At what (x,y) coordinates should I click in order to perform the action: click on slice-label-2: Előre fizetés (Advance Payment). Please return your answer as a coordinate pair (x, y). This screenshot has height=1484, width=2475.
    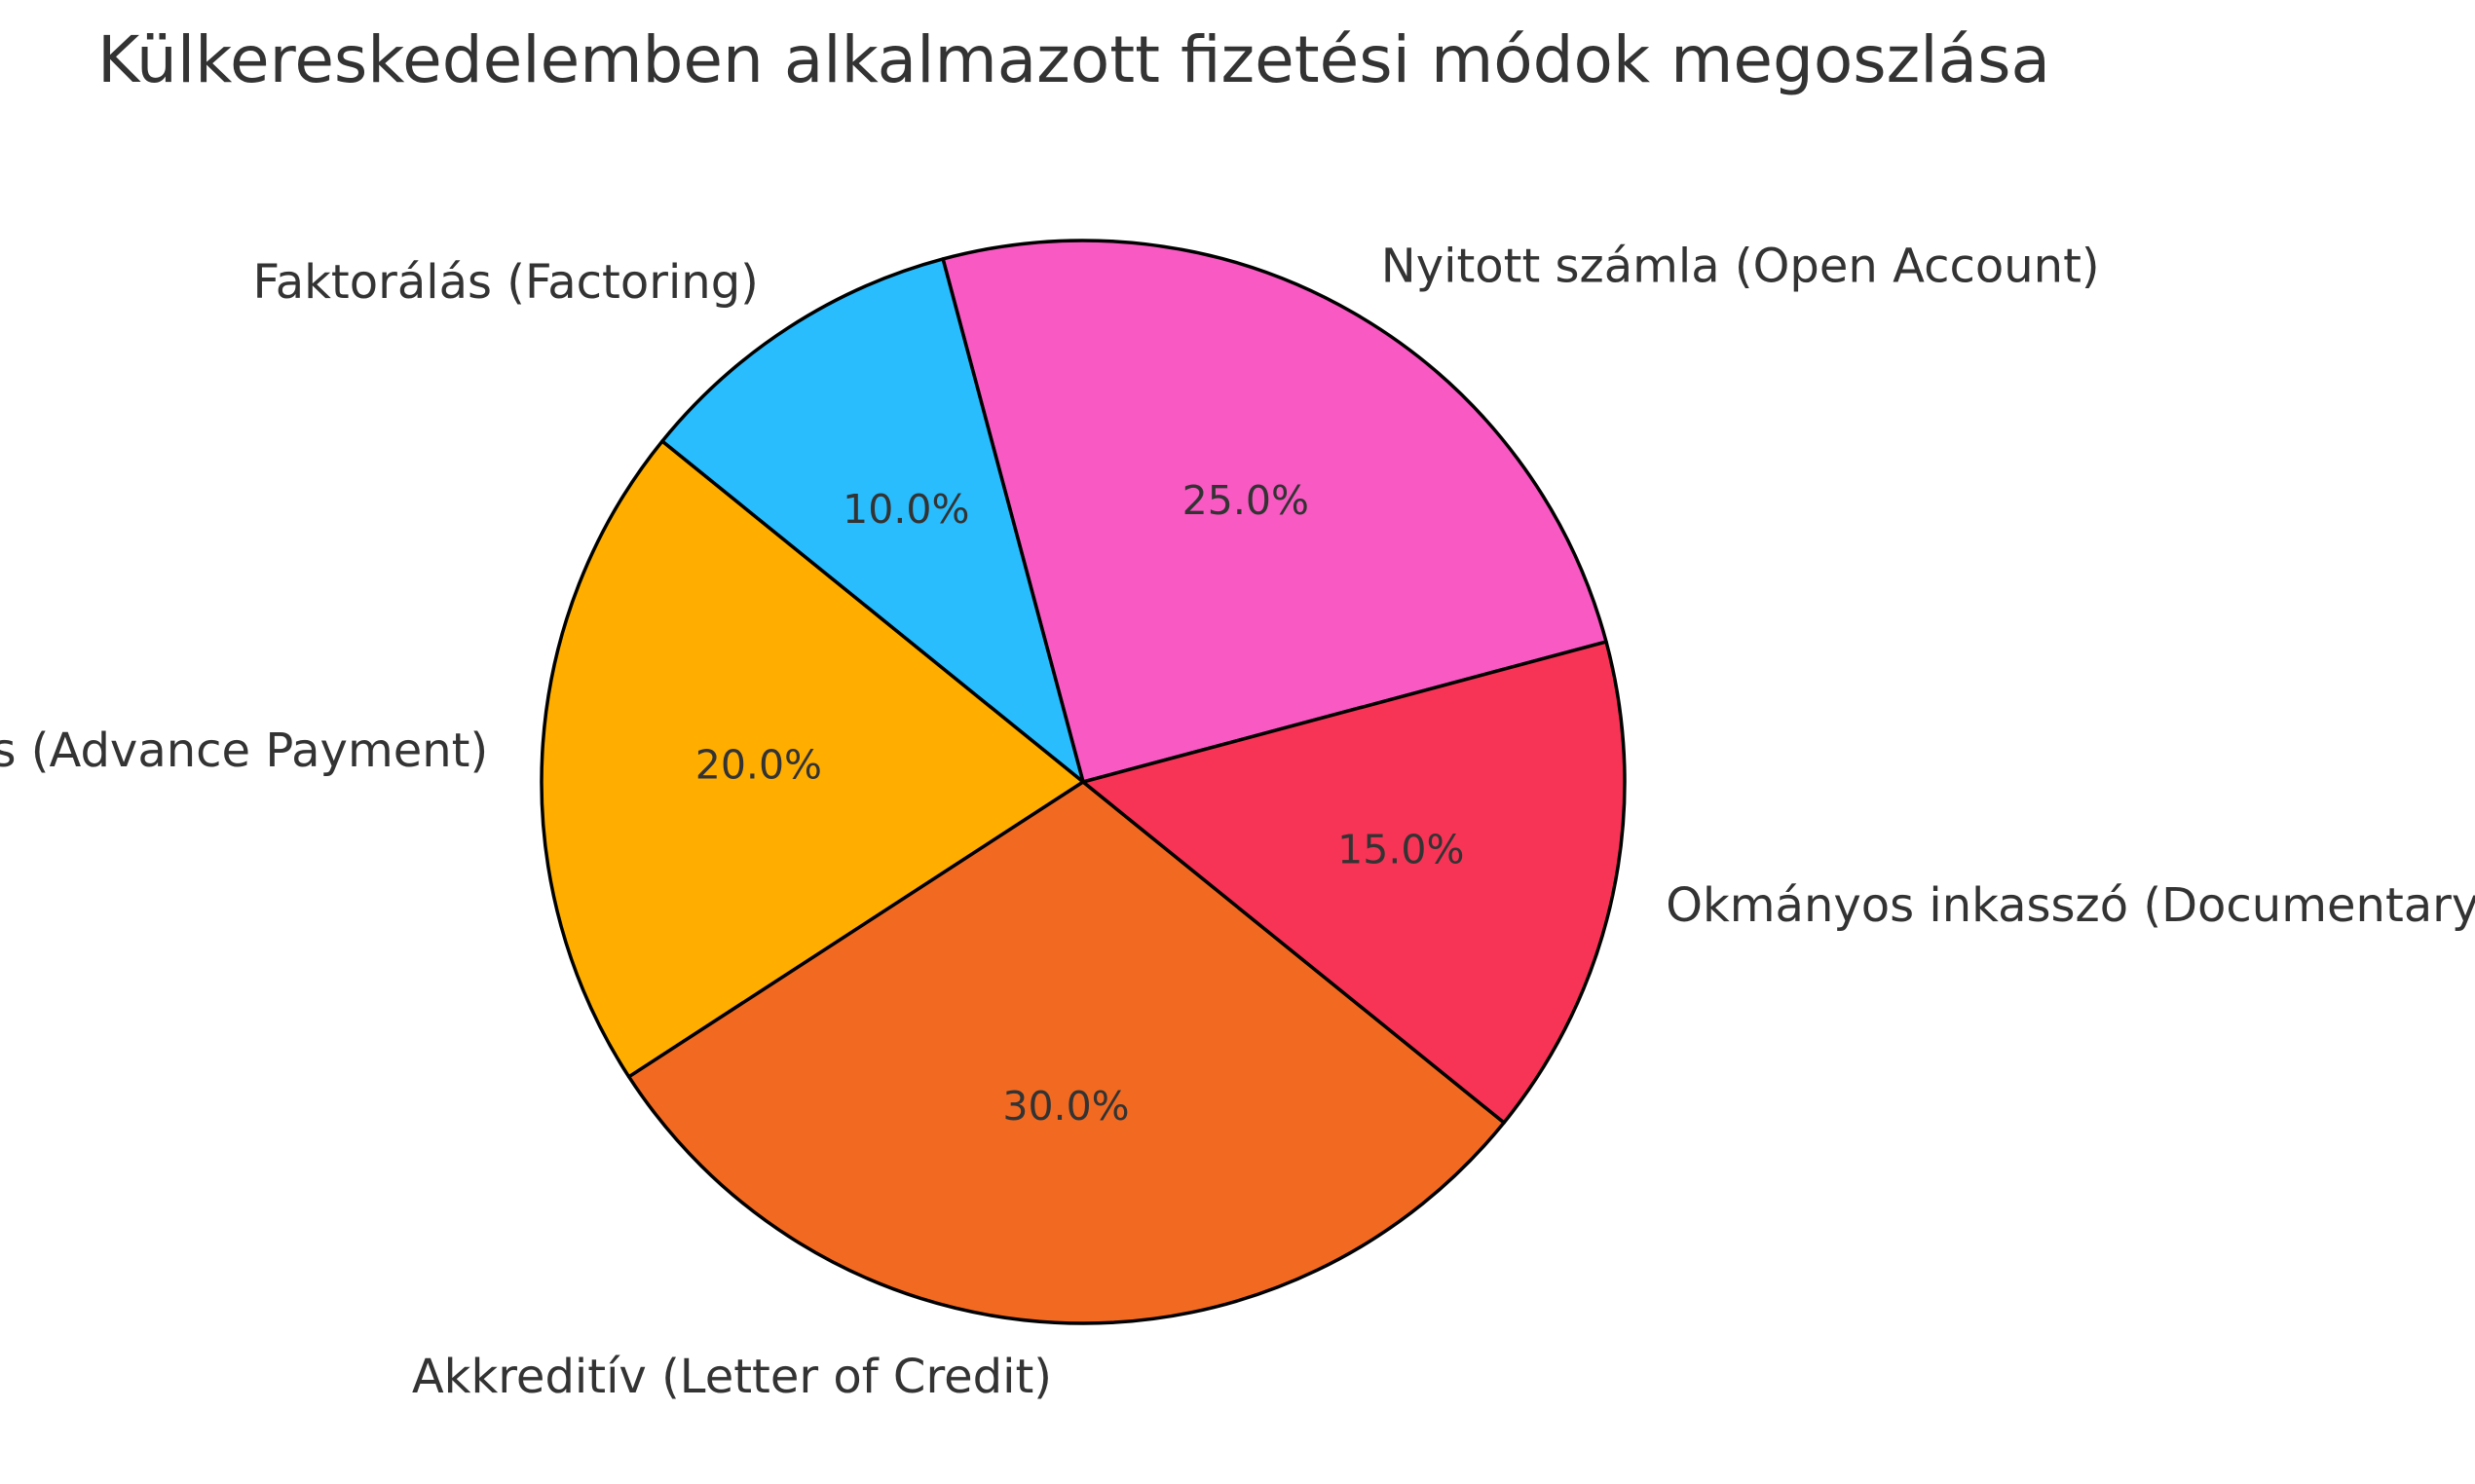
    Looking at the image, I should click on (244, 750).